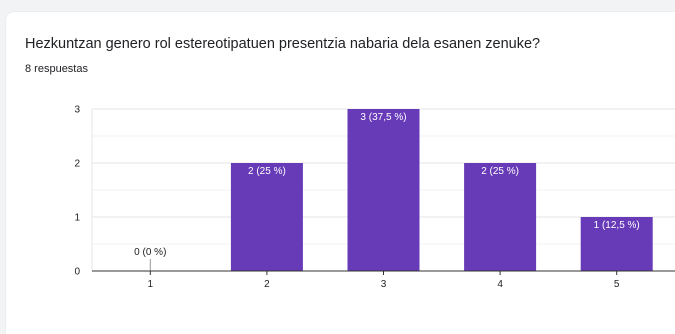  Describe the element at coordinates (617, 284) in the screenshot. I see `x-tick-label: 5` at that location.